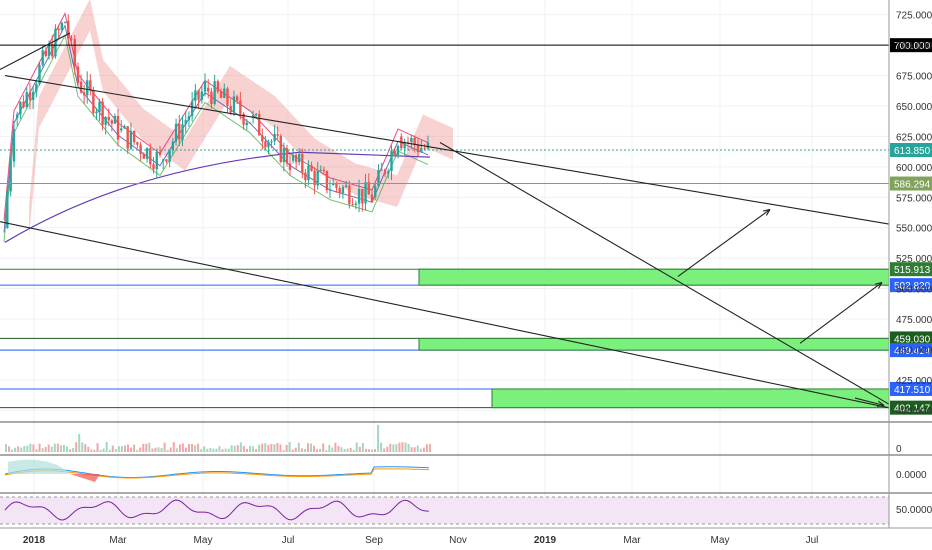 Image resolution: width=932 pixels, height=550 pixels. I want to click on macd-axis-label: 0.0000, so click(911, 475).